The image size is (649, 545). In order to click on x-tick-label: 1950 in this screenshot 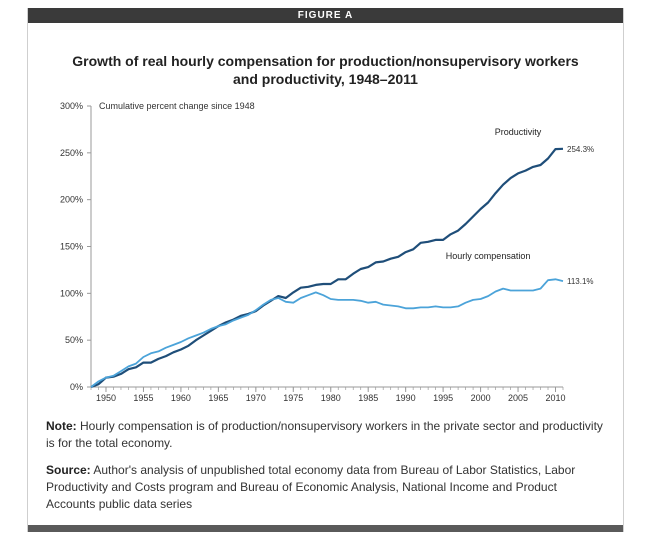, I will do `click(106, 398)`.